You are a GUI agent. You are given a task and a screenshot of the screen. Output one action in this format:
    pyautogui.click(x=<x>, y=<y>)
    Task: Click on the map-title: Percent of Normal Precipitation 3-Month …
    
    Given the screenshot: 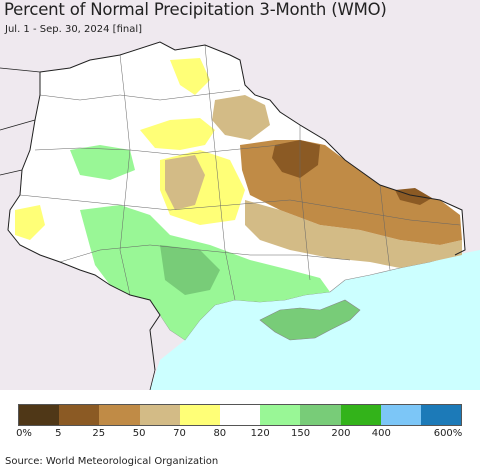 What is the action you would take?
    pyautogui.click(x=195, y=9)
    